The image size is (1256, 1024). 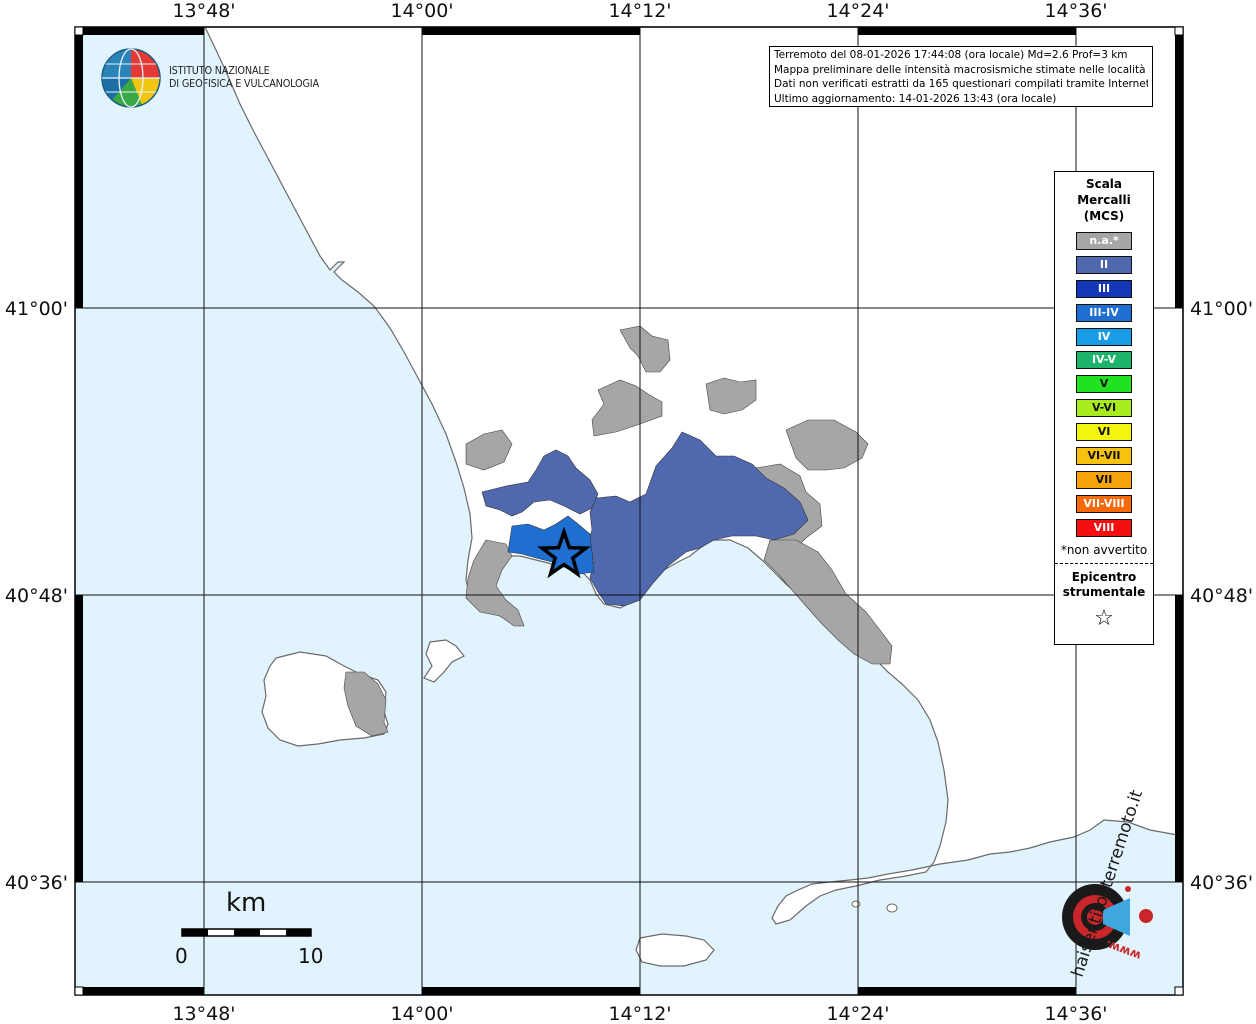 What do you see at coordinates (1104, 503) in the screenshot?
I see `legend-item-vii-viii: VII-VIII` at bounding box center [1104, 503].